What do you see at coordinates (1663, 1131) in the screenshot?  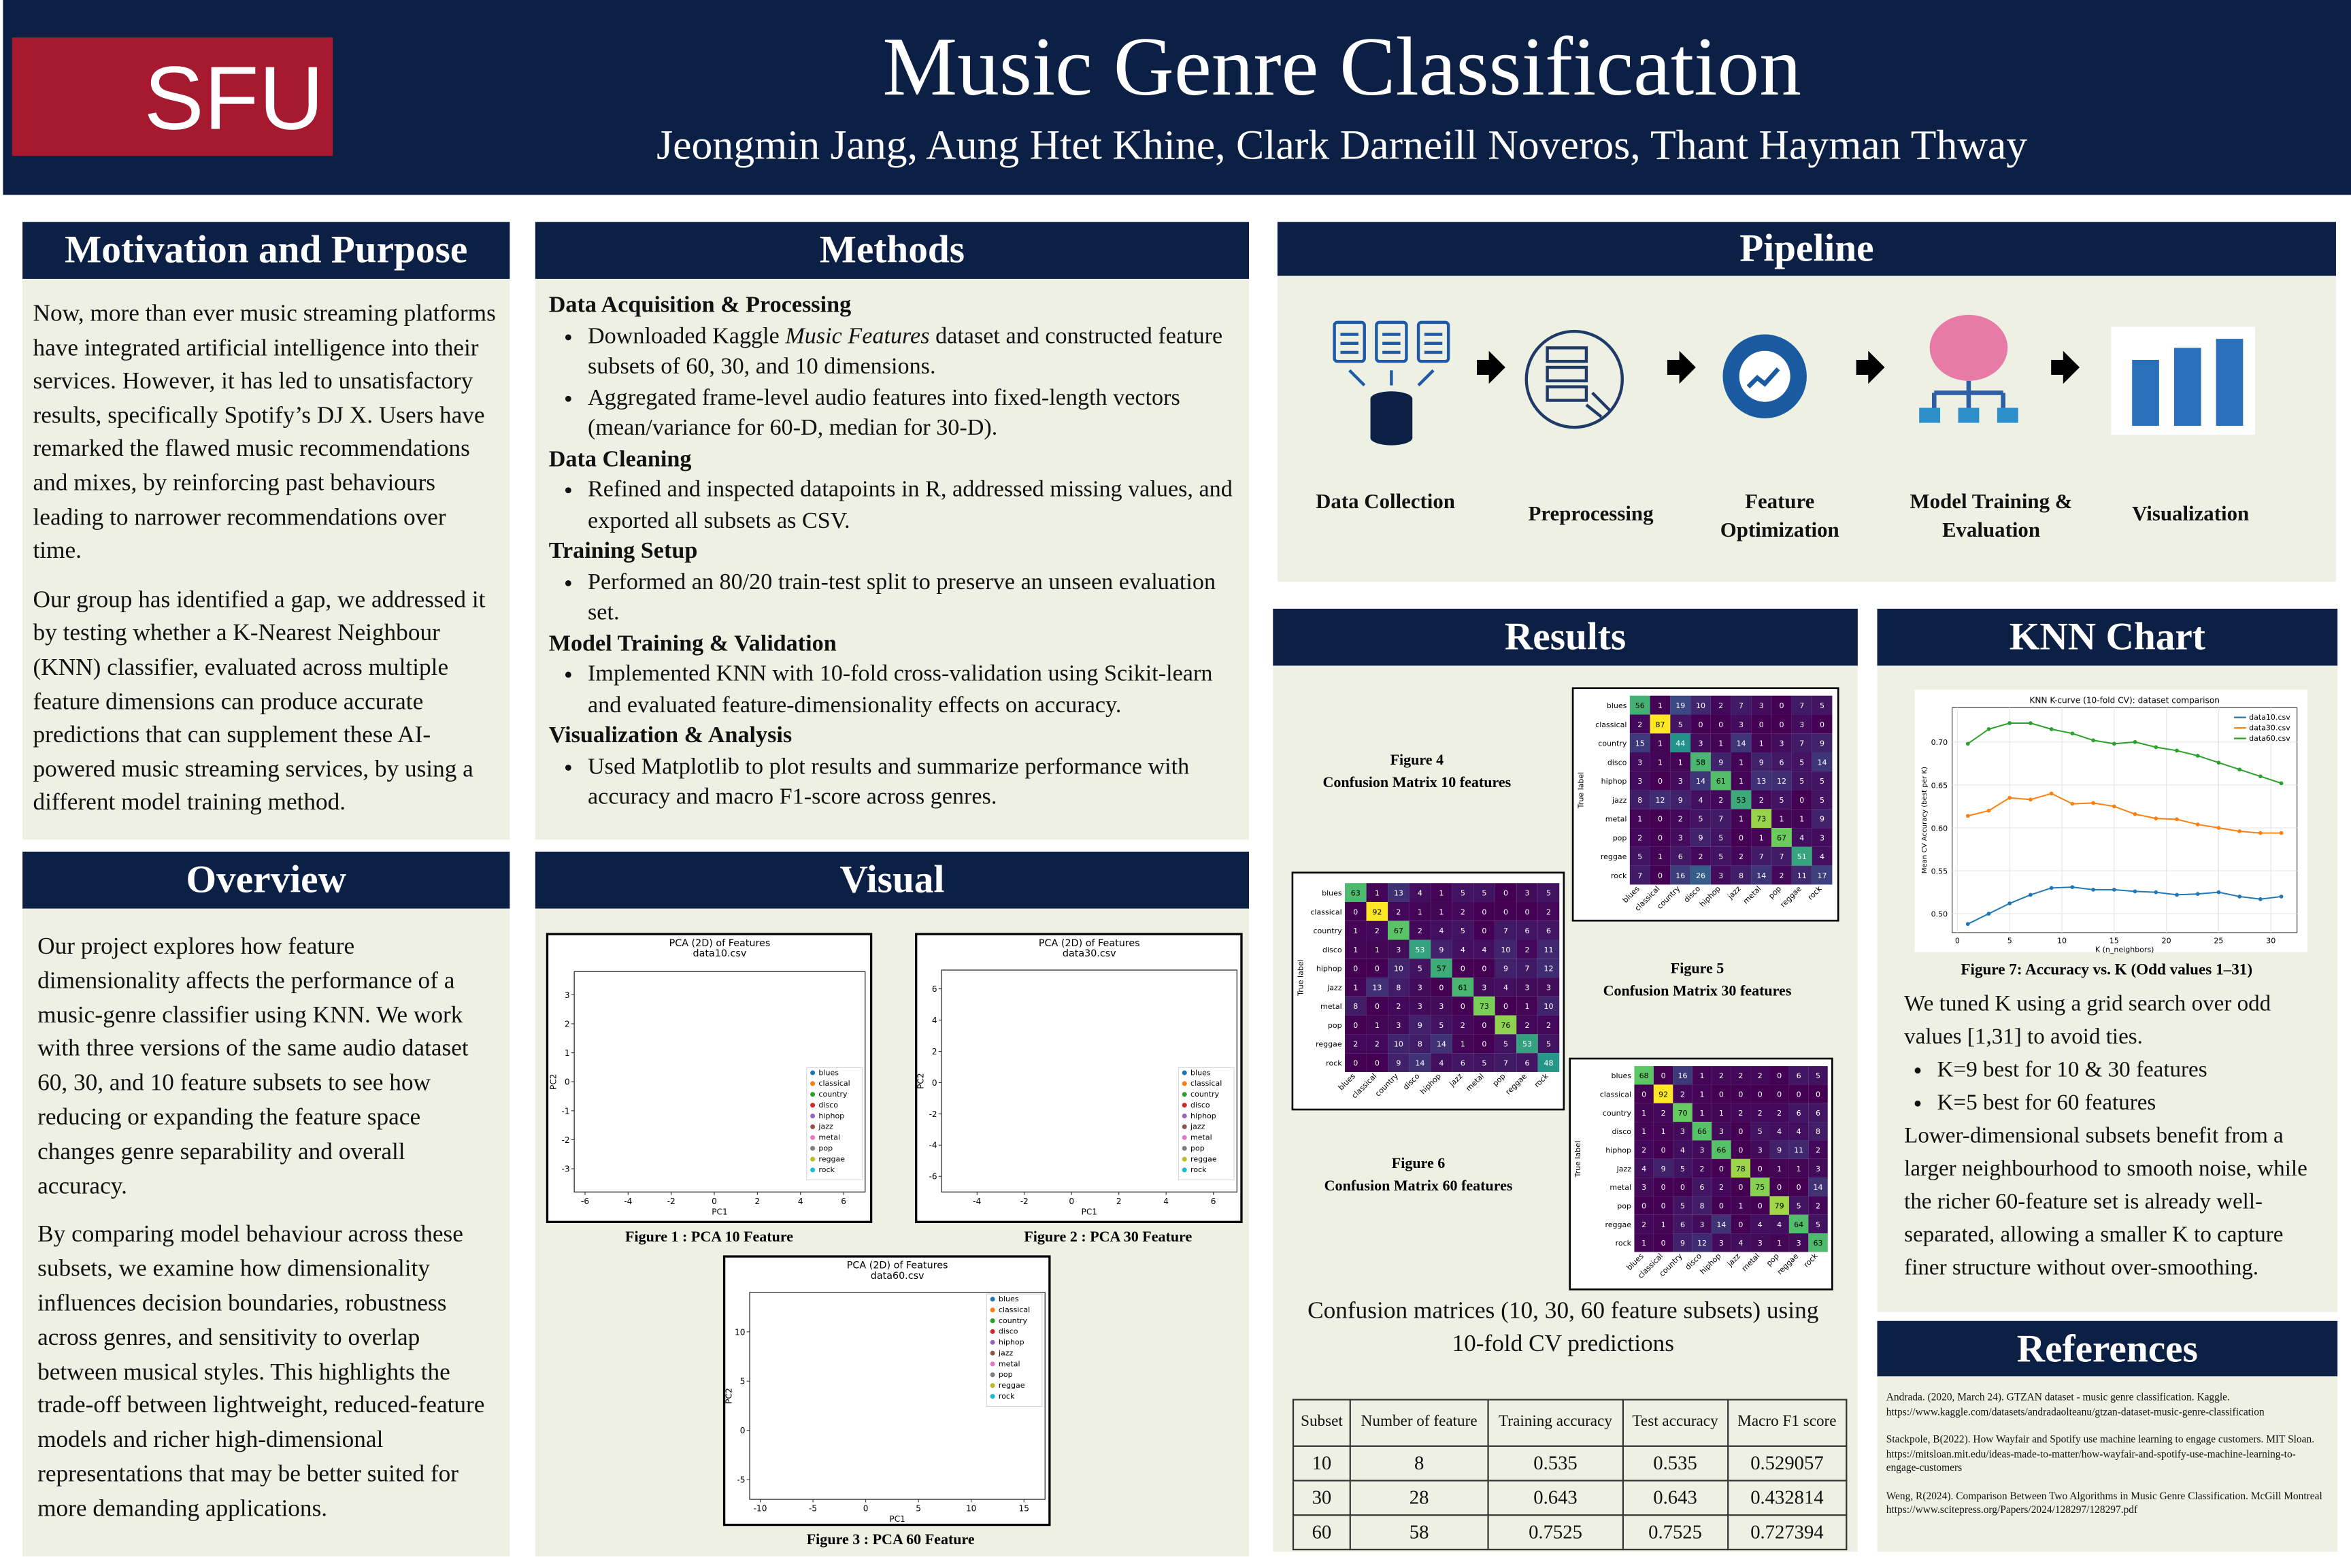 I see `cell-label: 1` at bounding box center [1663, 1131].